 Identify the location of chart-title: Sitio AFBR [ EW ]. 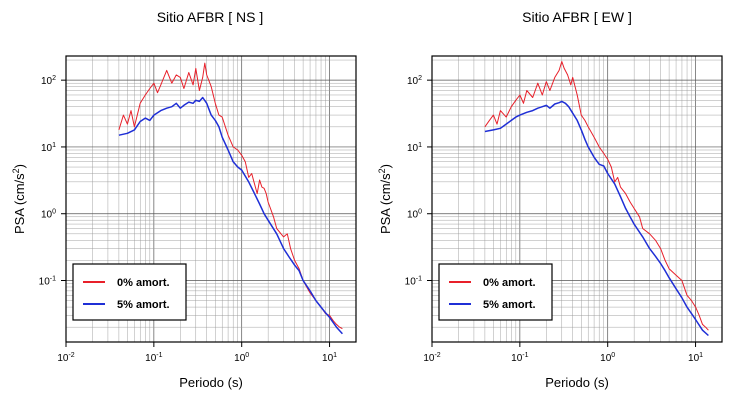
(577, 17).